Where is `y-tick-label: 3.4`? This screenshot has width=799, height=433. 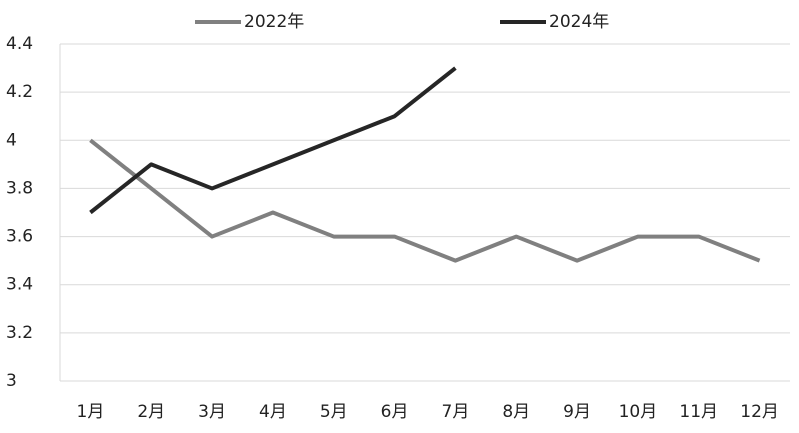 y-tick-label: 3.4 is located at coordinates (19, 285).